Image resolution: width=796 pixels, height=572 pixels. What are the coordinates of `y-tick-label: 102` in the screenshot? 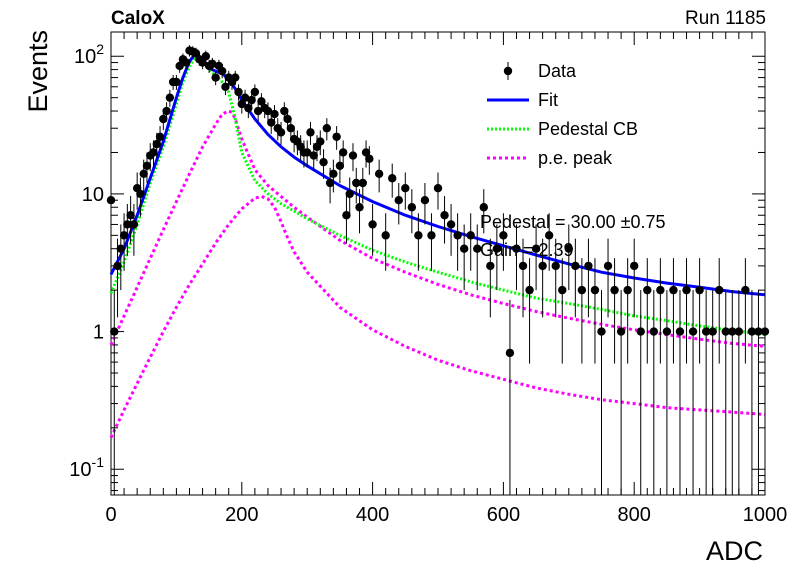 It's located at (89, 54).